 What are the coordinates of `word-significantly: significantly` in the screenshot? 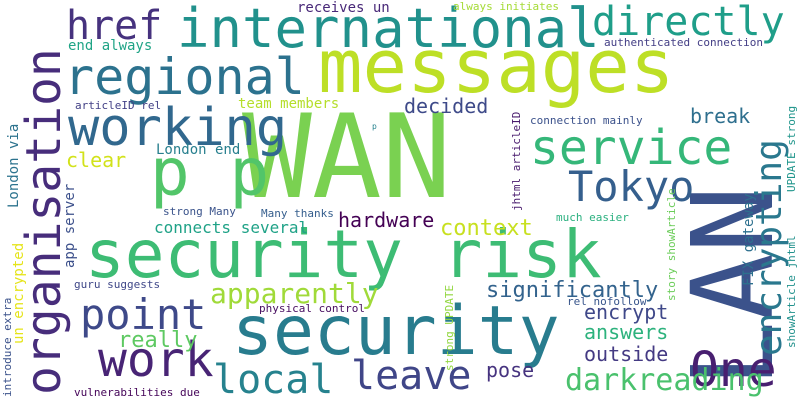 It's located at (572, 290).